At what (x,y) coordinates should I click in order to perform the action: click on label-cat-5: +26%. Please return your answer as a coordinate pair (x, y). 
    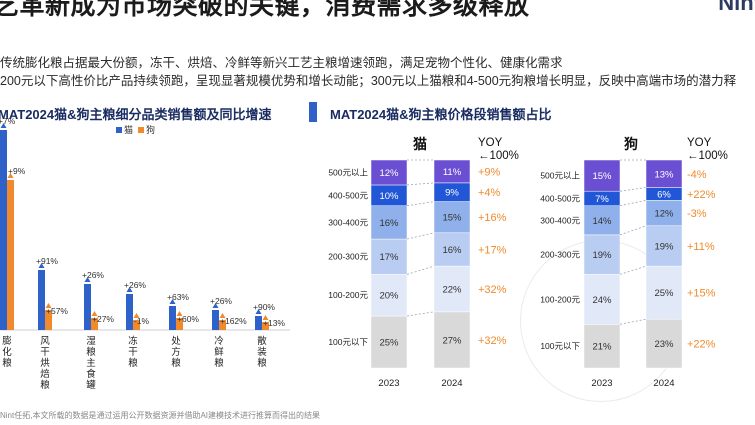
    Looking at the image, I should click on (221, 301).